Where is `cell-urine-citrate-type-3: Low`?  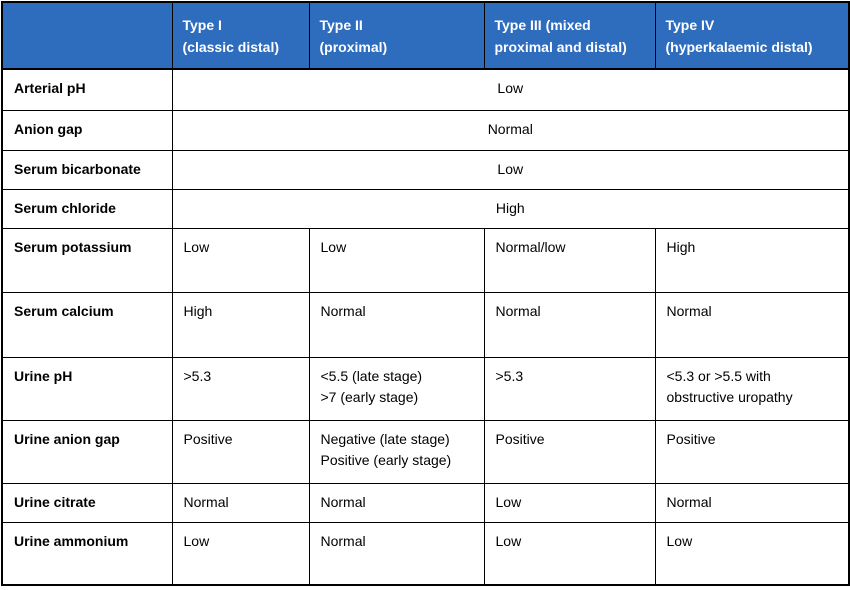
cell-urine-citrate-type-3: Low is located at coordinates (569, 502).